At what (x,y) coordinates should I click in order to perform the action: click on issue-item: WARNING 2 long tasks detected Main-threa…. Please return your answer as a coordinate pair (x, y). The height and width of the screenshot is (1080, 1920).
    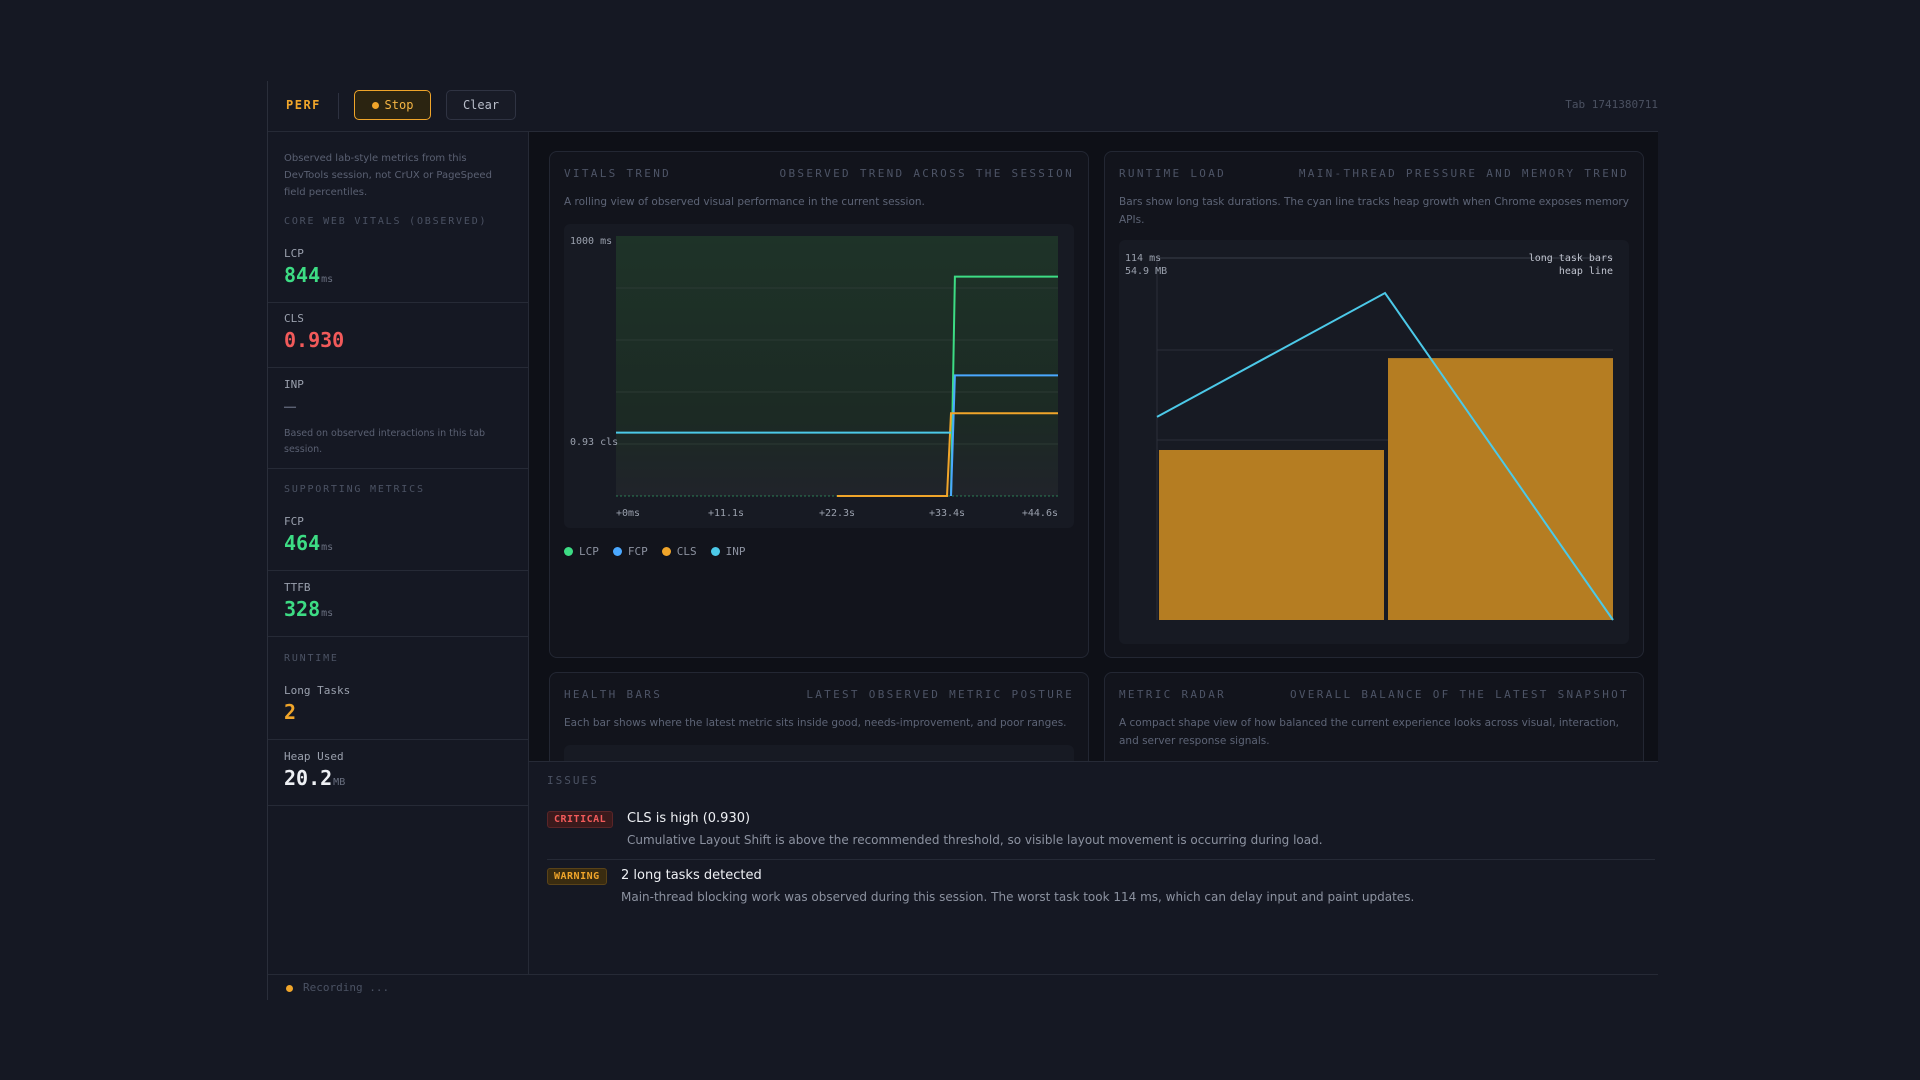
    Looking at the image, I should click on (1101, 892).